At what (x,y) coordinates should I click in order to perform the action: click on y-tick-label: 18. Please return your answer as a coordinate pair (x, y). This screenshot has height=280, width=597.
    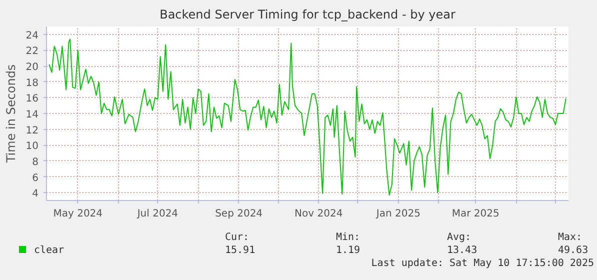
    Looking at the image, I should click on (32, 83).